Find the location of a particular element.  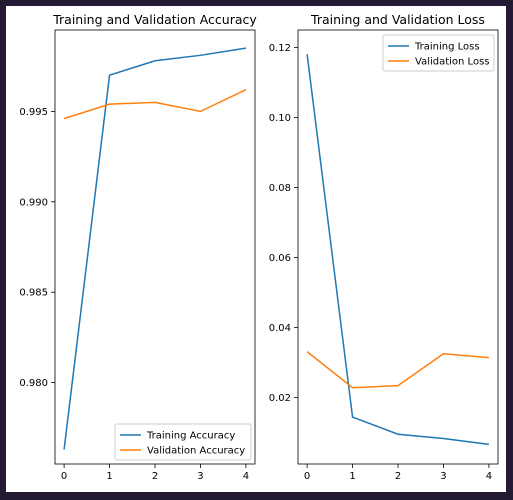

y-tick-label: 0.985 is located at coordinates (33, 293).